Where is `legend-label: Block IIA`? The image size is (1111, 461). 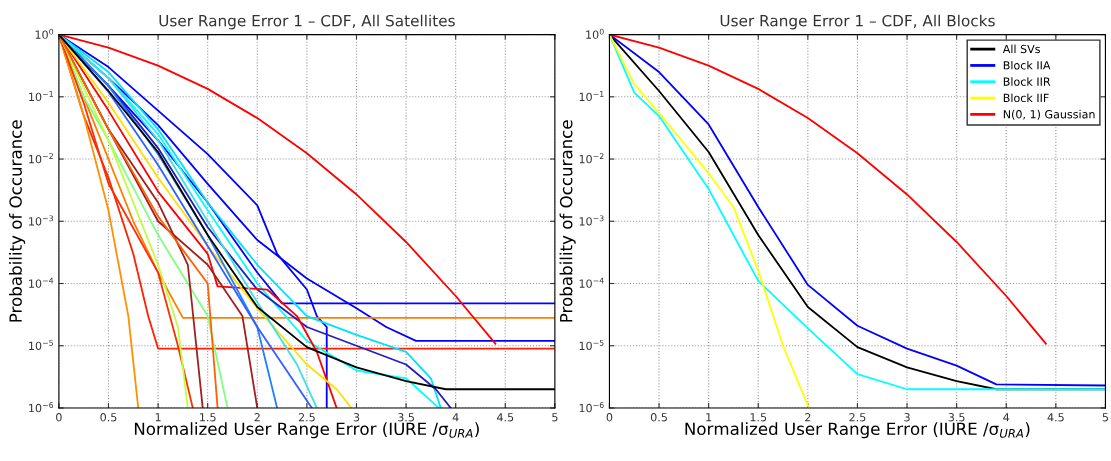 legend-label: Block IIA is located at coordinates (1027, 65).